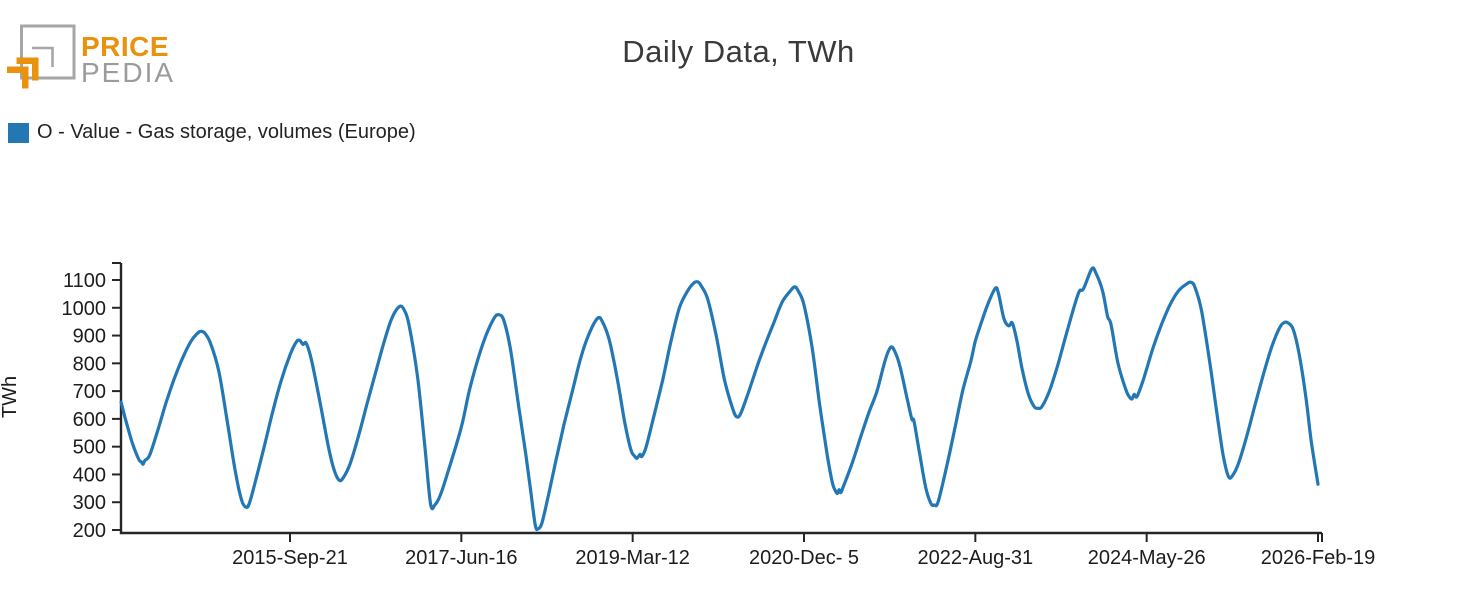 The height and width of the screenshot is (615, 1477). What do you see at coordinates (89, 337) in the screenshot?
I see `y-tick-label: 900` at bounding box center [89, 337].